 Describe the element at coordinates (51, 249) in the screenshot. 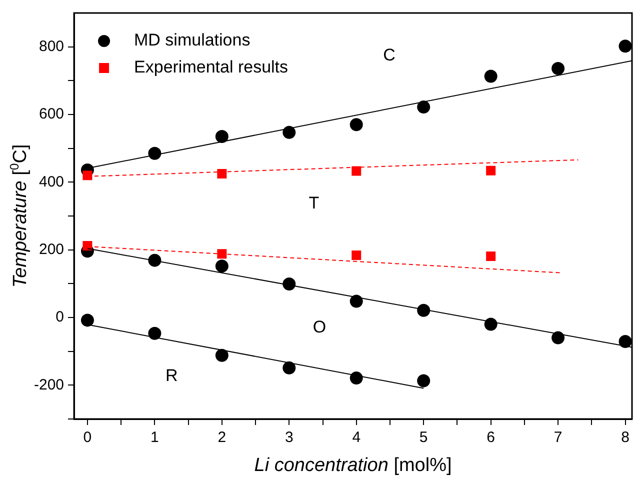

I see `y-tick-label: 200` at that location.